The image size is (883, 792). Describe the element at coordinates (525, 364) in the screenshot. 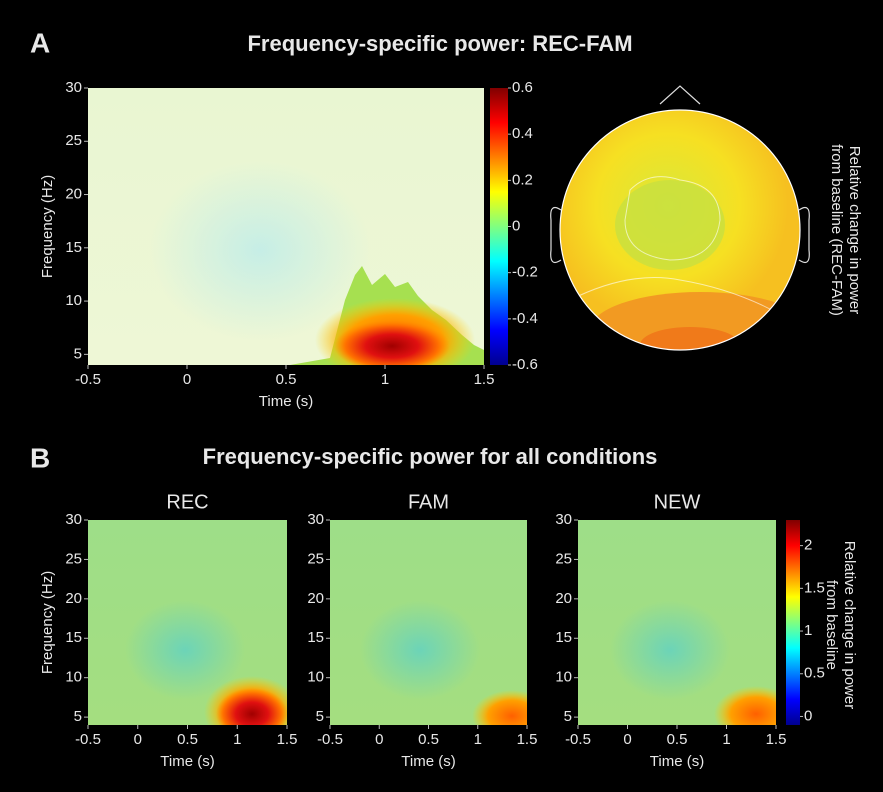

I see `colorbar-tick-label: -0.6` at that location.